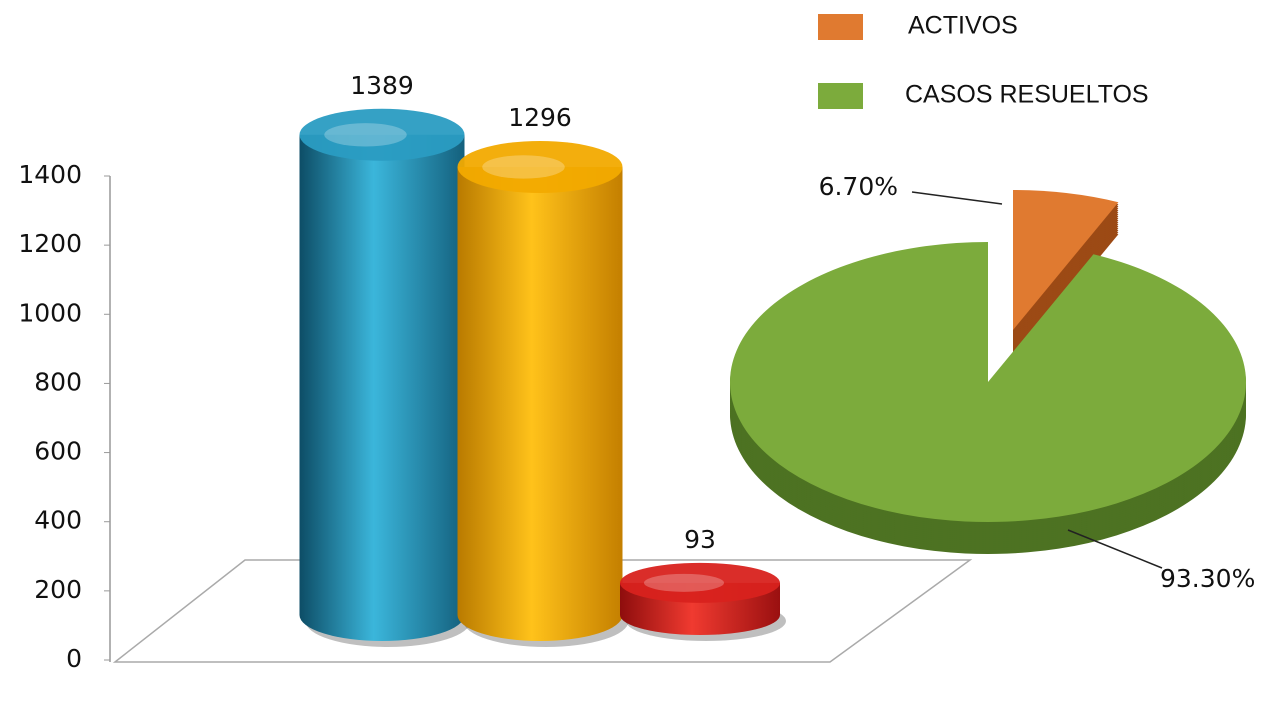 The height and width of the screenshot is (702, 1275). What do you see at coordinates (963, 26) in the screenshot?
I see `legend-label: ACTIVOS` at bounding box center [963, 26].